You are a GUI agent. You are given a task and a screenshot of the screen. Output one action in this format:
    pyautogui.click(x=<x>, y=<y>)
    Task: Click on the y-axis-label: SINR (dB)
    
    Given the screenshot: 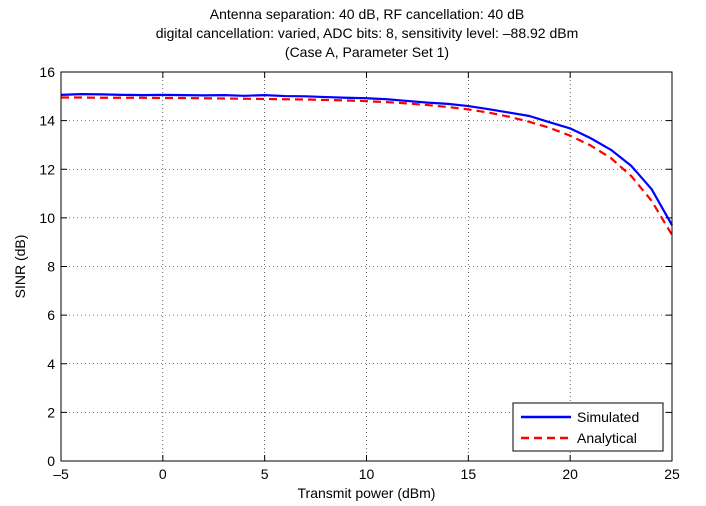 What is the action you would take?
    pyautogui.click(x=20, y=267)
    